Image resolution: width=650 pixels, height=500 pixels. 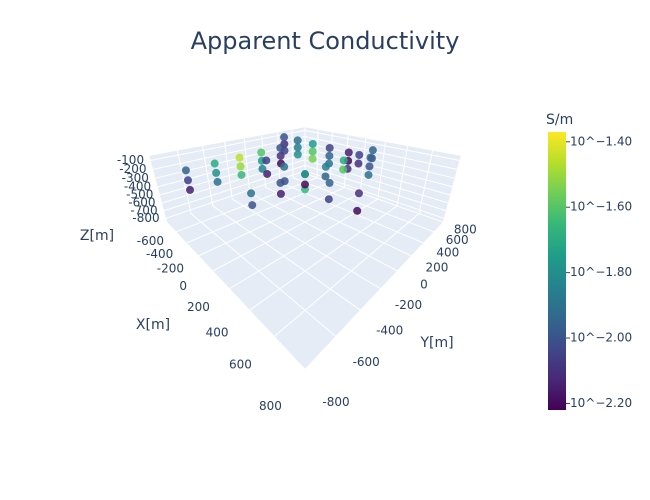 I want to click on y-tick-label: 0, so click(x=424, y=285).